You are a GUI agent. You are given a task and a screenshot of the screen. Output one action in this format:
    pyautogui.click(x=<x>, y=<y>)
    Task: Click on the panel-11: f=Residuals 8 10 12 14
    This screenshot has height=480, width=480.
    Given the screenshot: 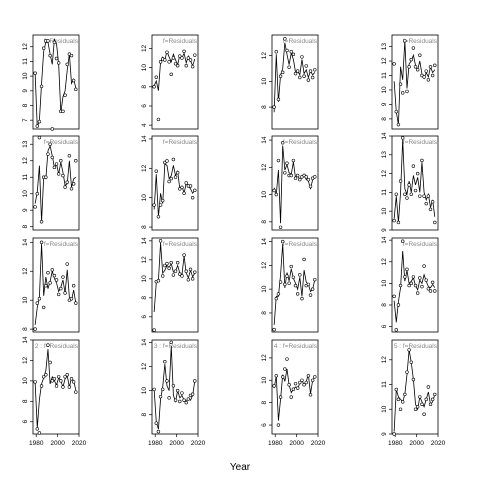 What is the action you would take?
    pyautogui.click(x=290, y=285)
    